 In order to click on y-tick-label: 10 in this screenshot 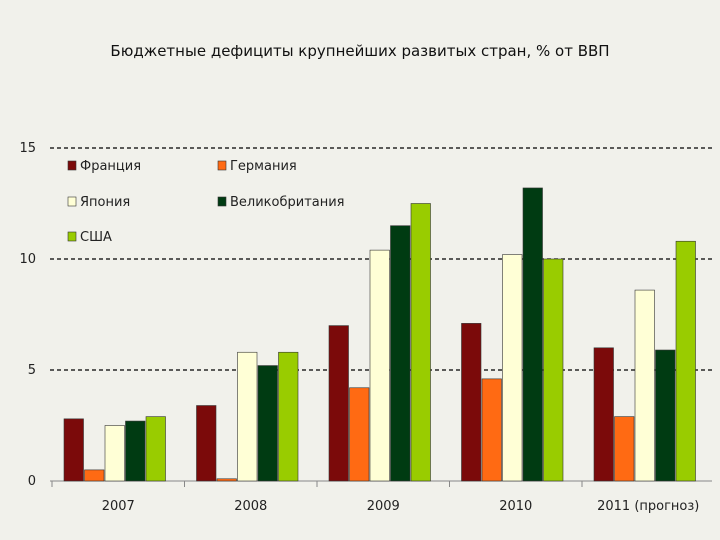, I will do `click(27, 259)`.